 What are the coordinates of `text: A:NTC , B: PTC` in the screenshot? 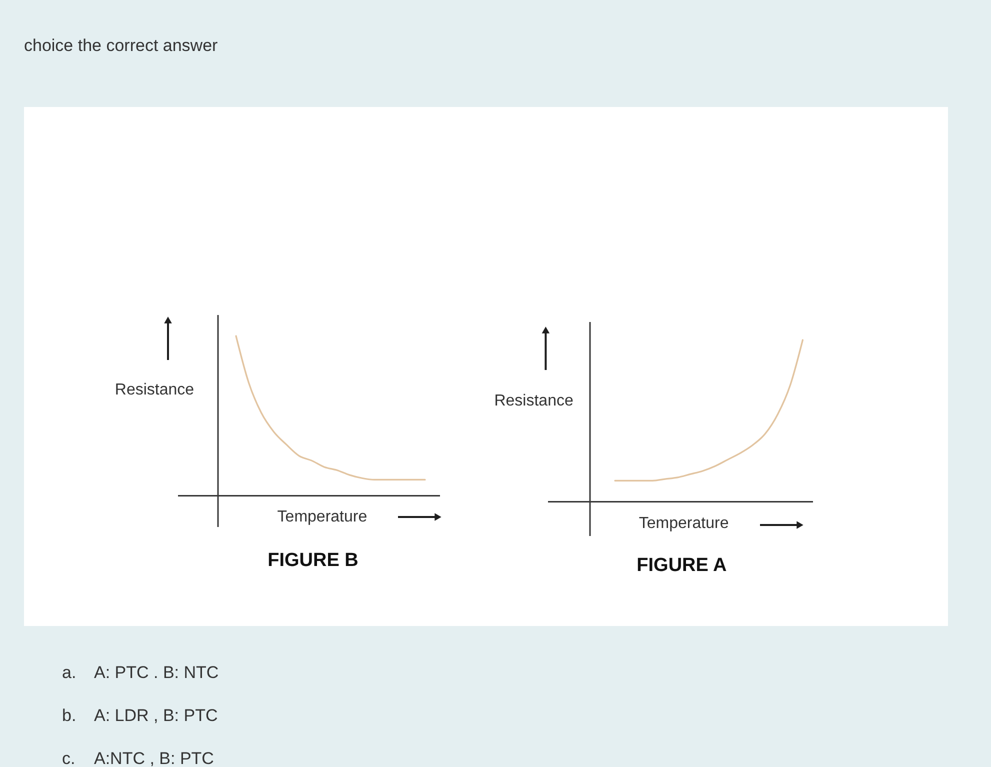 It's located at (154, 758).